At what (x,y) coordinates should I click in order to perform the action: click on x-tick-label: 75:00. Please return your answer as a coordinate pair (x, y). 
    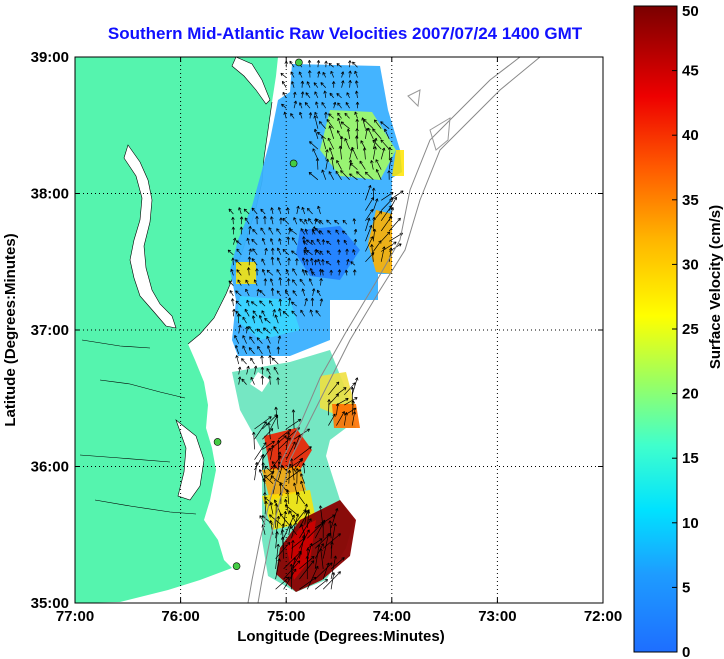
    Looking at the image, I should click on (286, 616).